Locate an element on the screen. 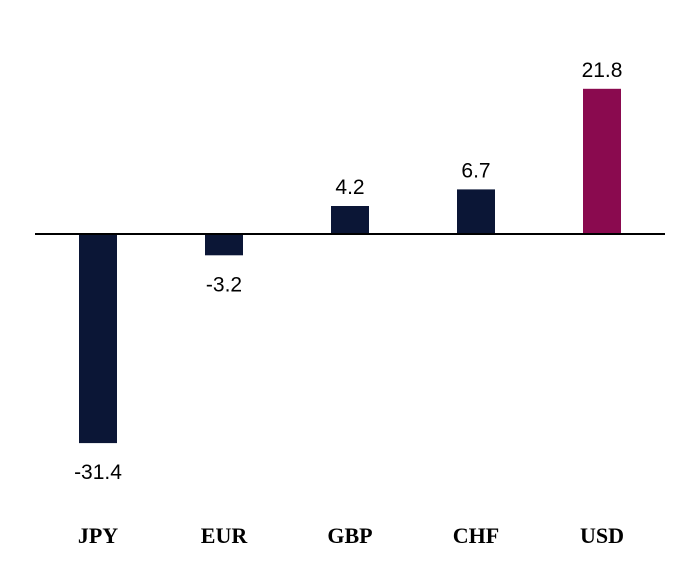 This screenshot has height=571, width=700. tick-label-gbp: GBP is located at coordinates (349, 535).